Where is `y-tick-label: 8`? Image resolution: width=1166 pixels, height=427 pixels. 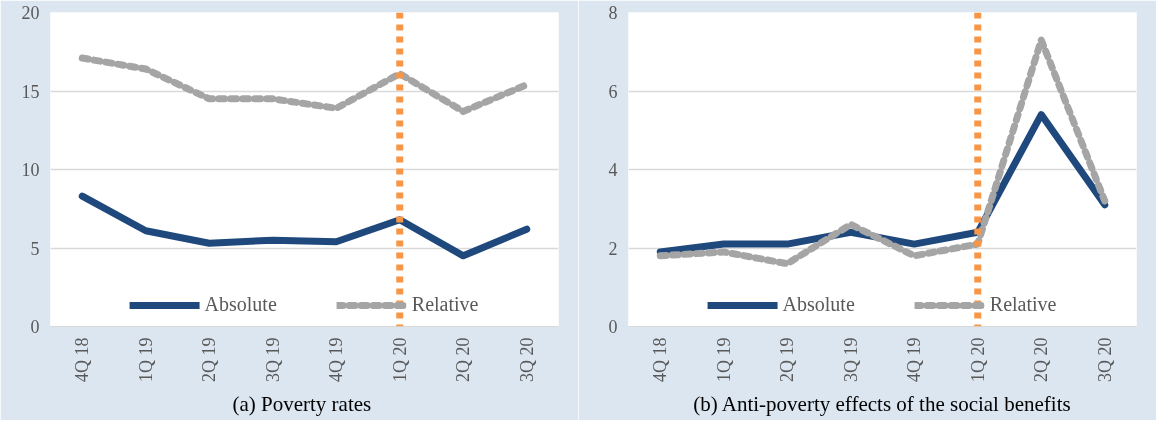
y-tick-label: 8 is located at coordinates (613, 13).